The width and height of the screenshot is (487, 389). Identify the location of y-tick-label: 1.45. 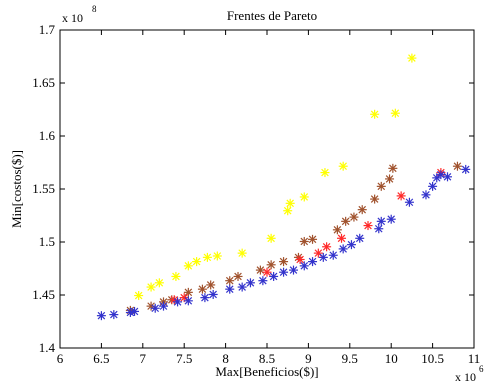
(43, 294).